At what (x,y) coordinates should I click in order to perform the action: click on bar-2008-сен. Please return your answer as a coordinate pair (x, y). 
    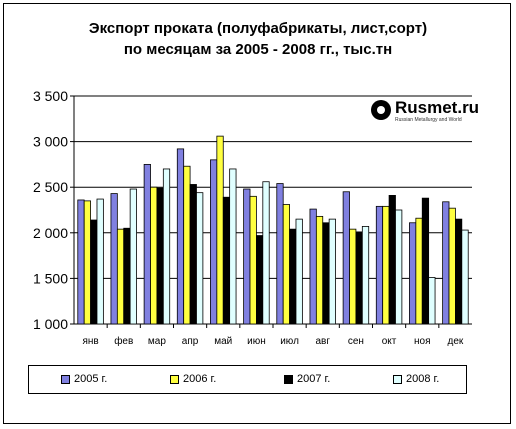
    Looking at the image, I should click on (365, 275).